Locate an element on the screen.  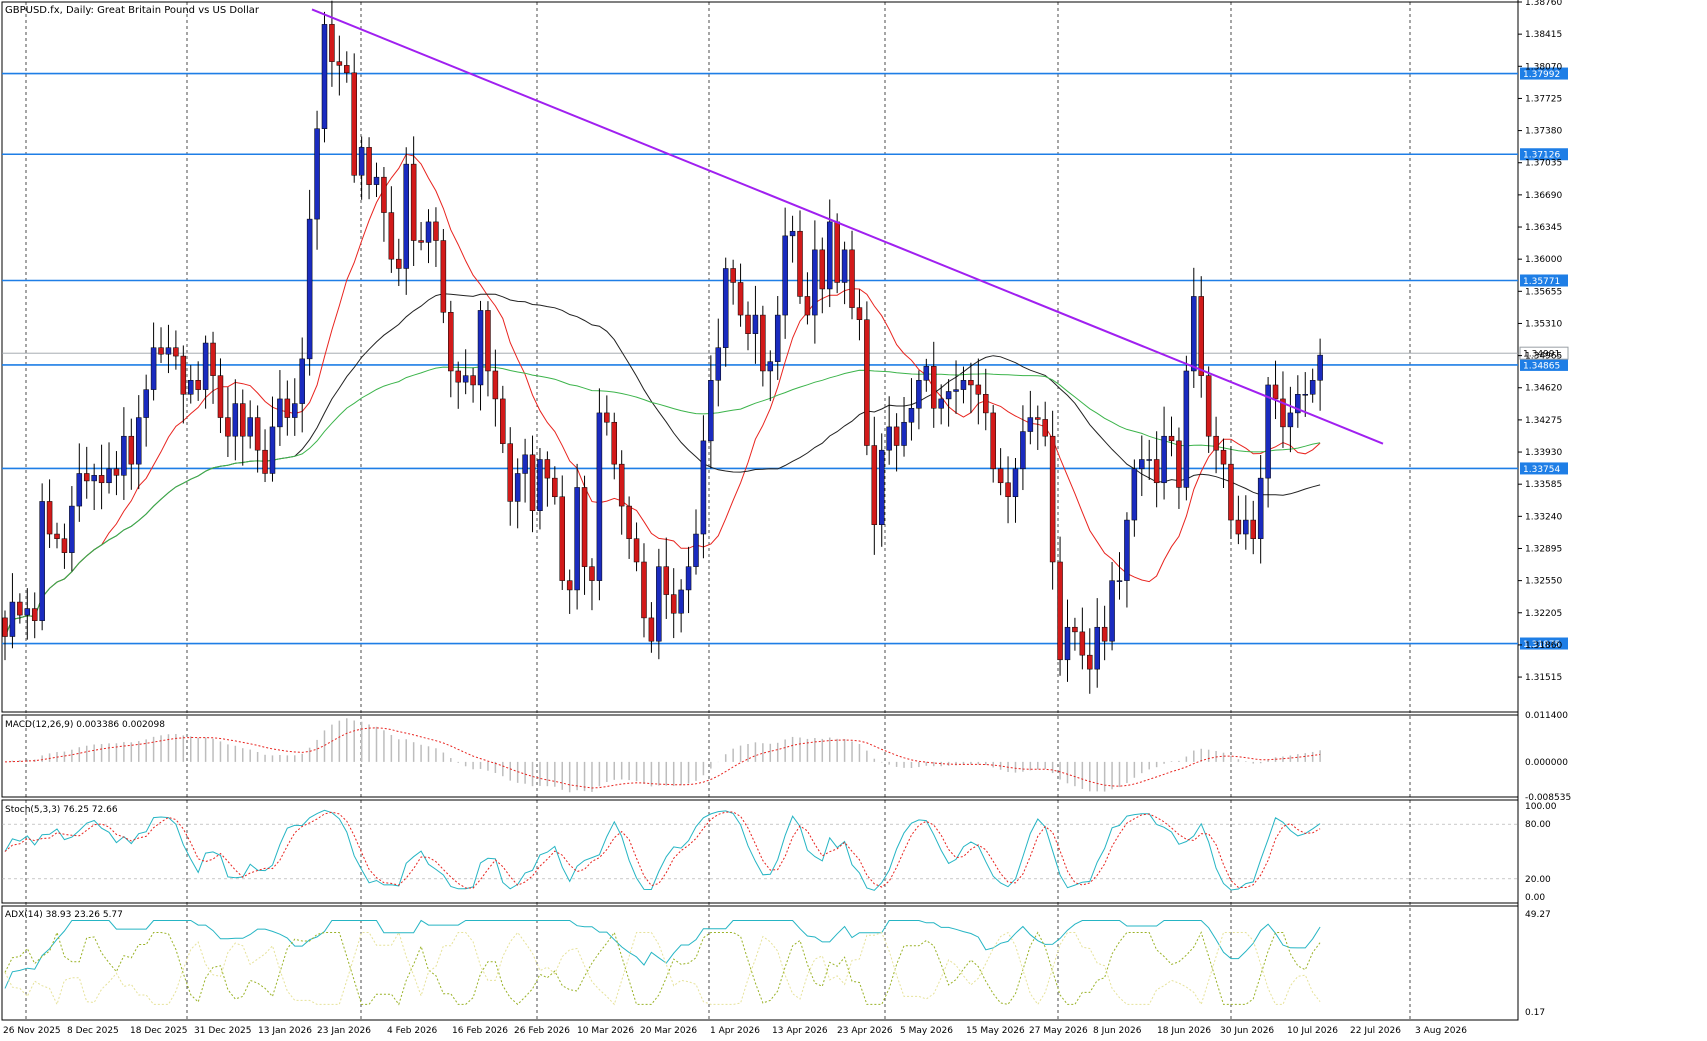
macd-label: MACD(12,26,9) 0.003386 0.002098 is located at coordinates (85, 725).